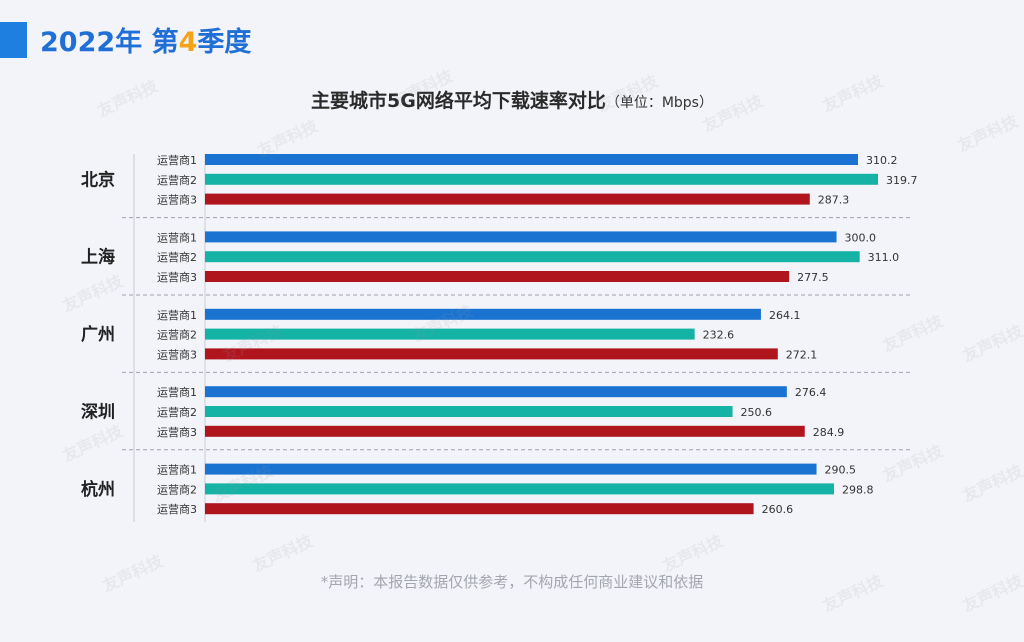 This screenshot has width=1024, height=642. Describe the element at coordinates (841, 470) in the screenshot. I see `data-label: 290.5` at that location.